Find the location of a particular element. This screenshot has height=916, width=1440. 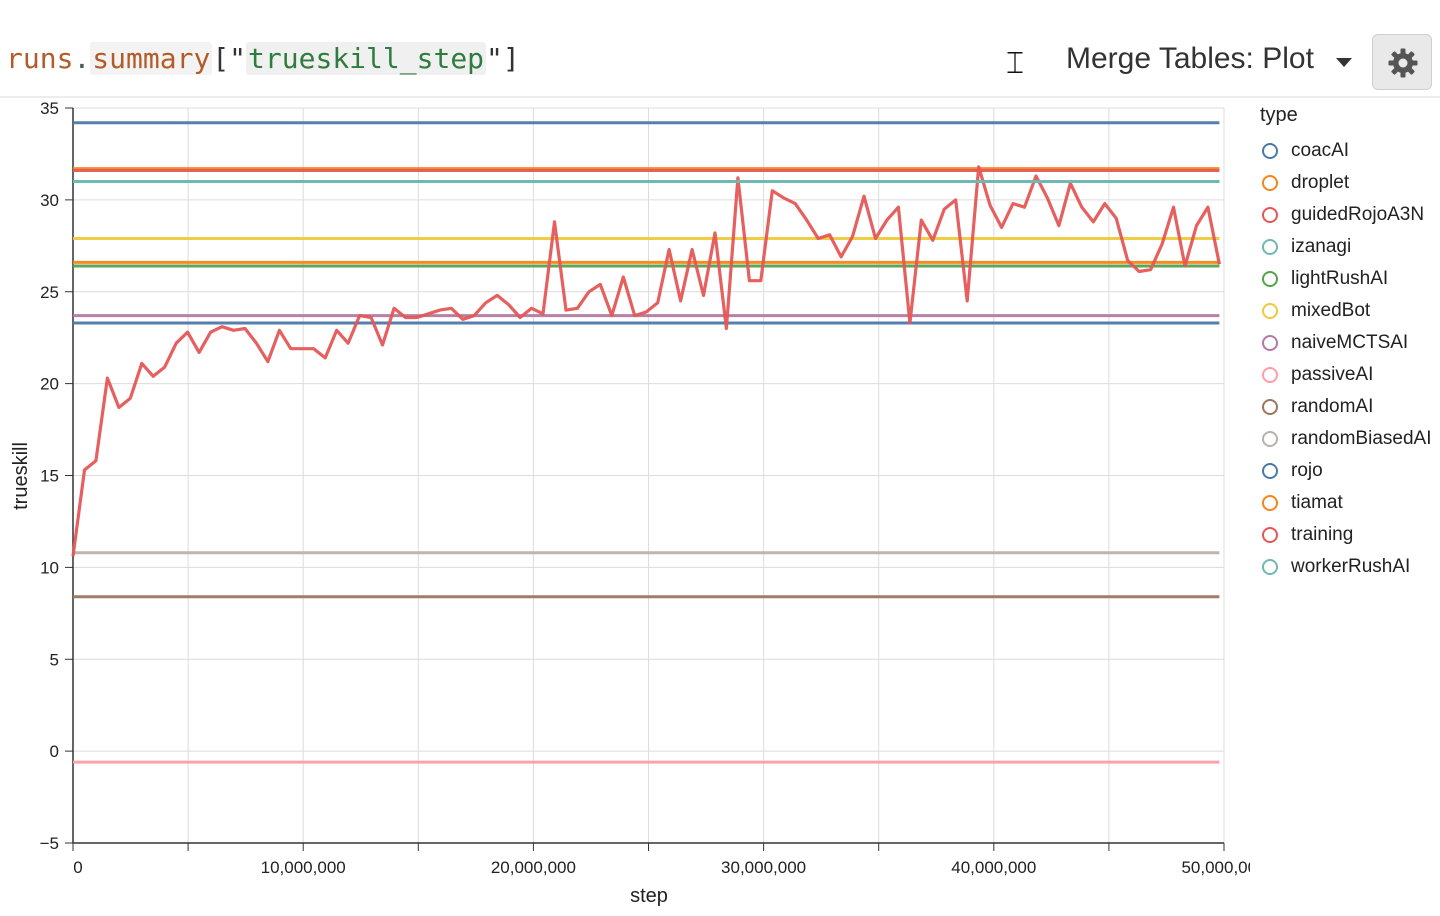

x-tick-label: 20,000,000 is located at coordinates (533, 867).